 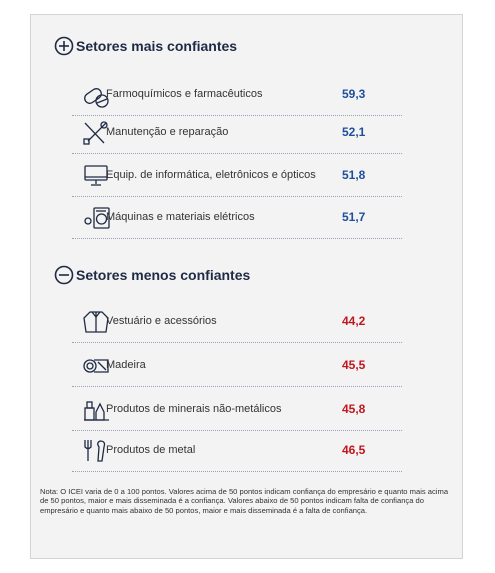 What do you see at coordinates (237, 134) in the screenshot?
I see `sector-row: Manutenção e reparação 52,1` at bounding box center [237, 134].